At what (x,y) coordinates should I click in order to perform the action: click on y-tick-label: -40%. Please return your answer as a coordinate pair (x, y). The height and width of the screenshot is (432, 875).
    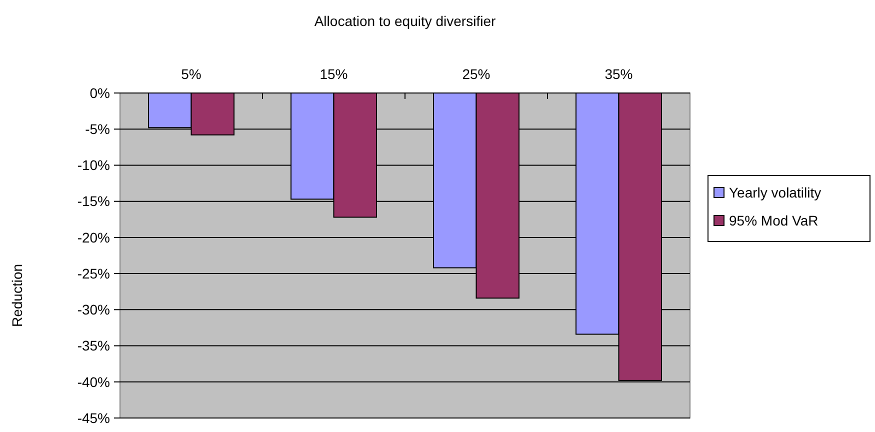
    Looking at the image, I should click on (93, 382).